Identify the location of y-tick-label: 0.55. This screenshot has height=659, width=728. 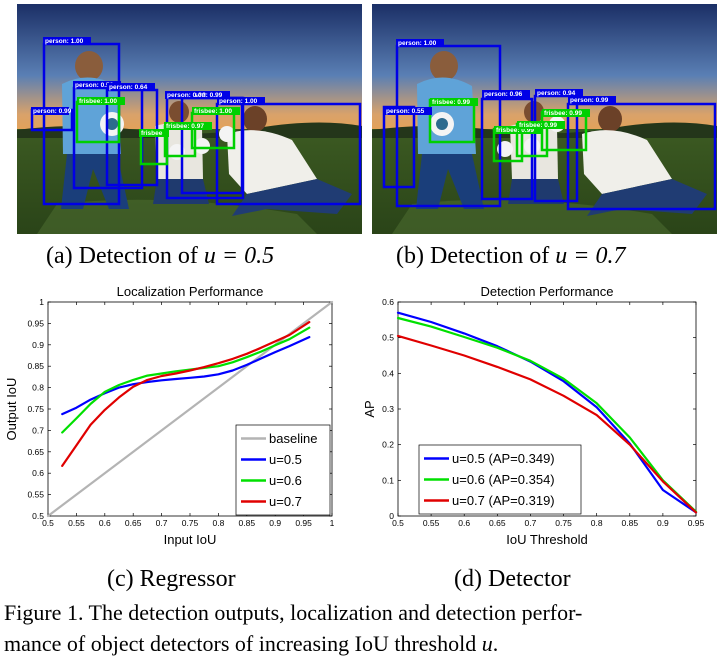
(35, 495).